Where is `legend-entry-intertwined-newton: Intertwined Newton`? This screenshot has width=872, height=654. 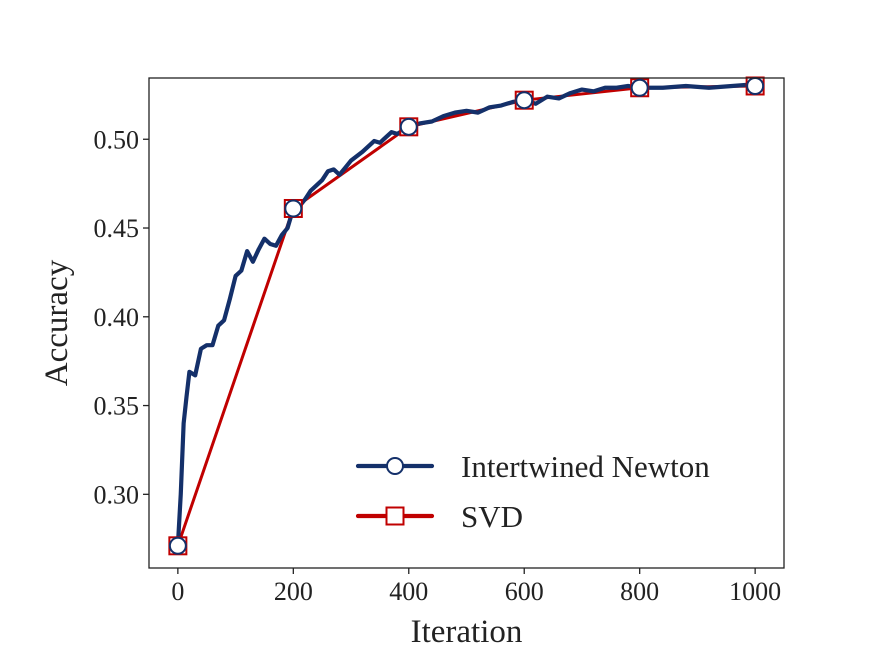 legend-entry-intertwined-newton: Intertwined Newton is located at coordinates (532, 466).